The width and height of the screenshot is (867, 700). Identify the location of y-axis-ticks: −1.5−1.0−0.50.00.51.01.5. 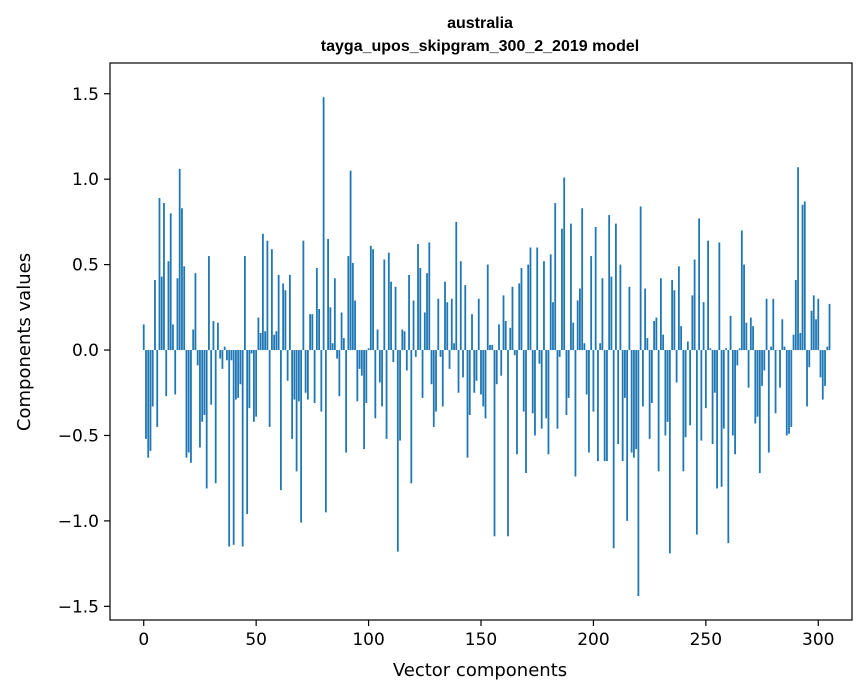
(84, 351).